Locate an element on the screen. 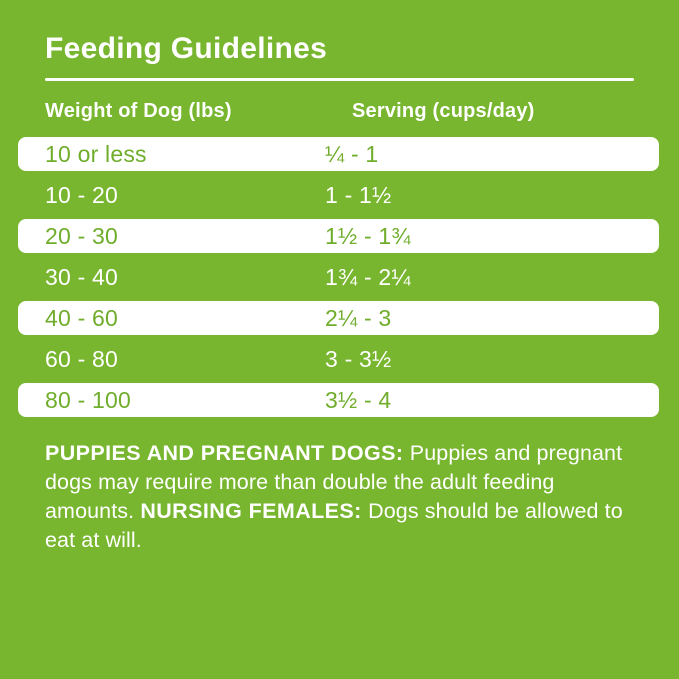  table-row: 20 - 30 1½ - 1¾ is located at coordinates (338, 236).